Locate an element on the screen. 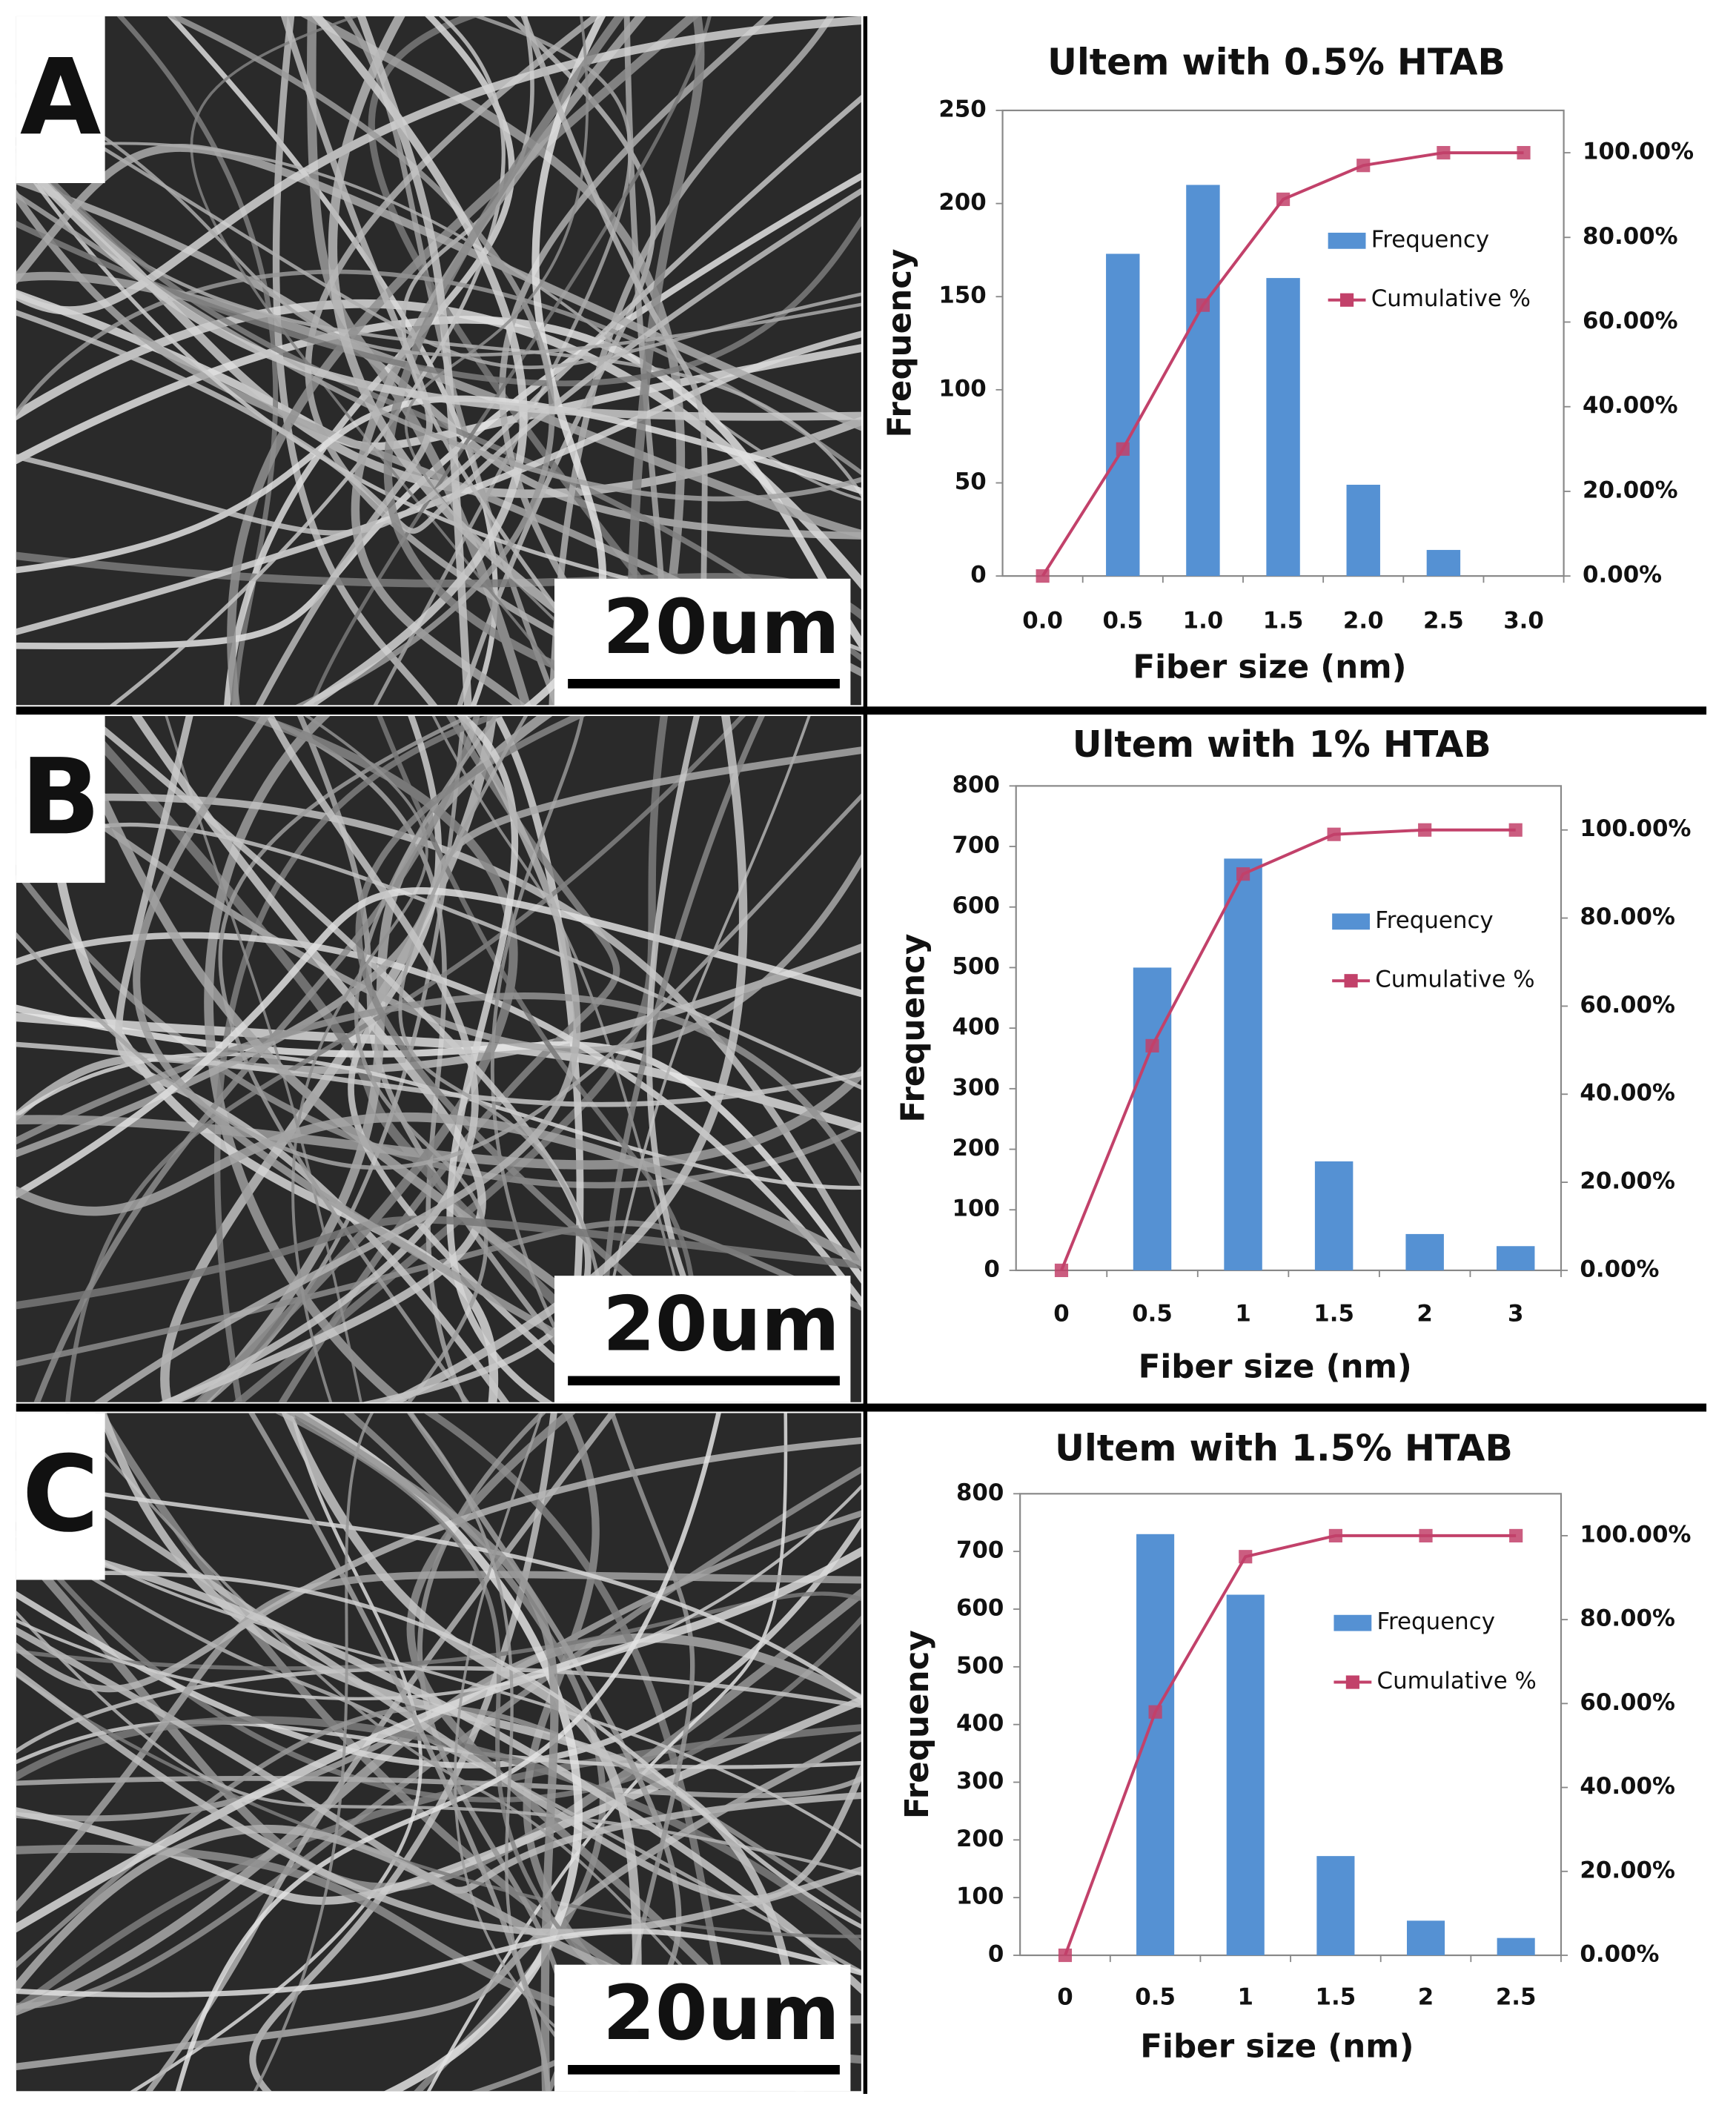 The width and height of the screenshot is (1736, 2105). legend-label: Cumulative % is located at coordinates (1451, 298).